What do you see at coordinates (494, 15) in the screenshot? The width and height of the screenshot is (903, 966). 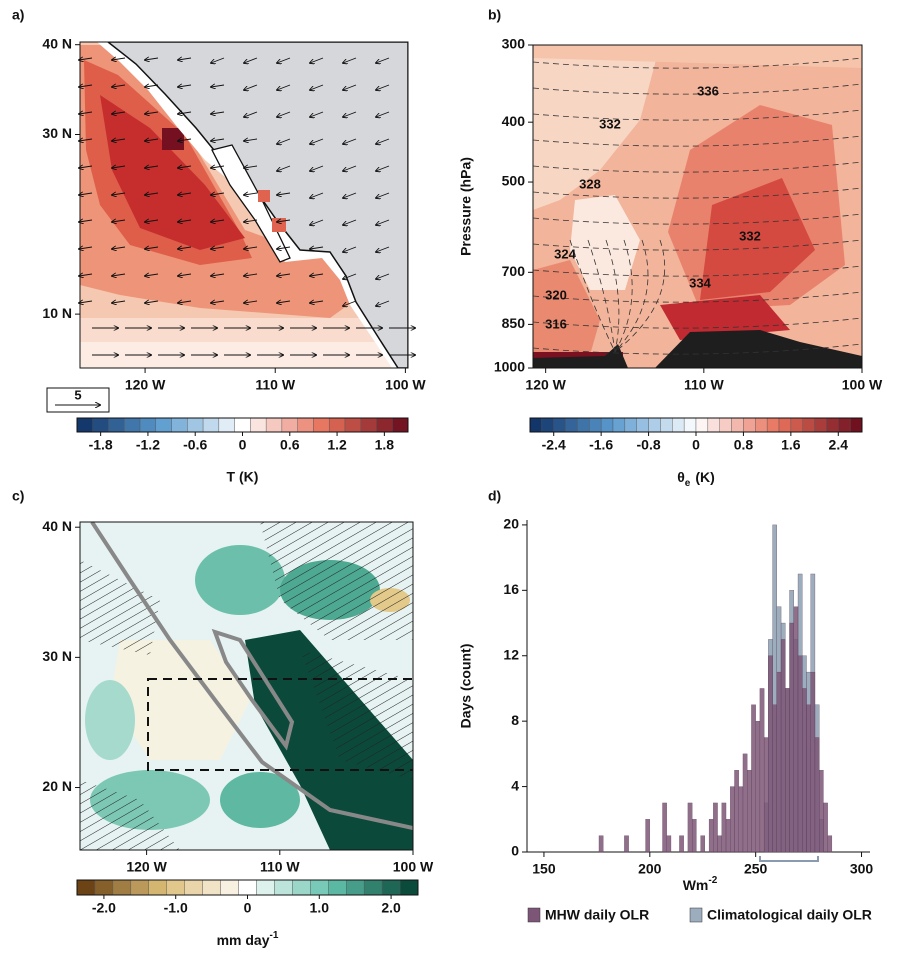 I see `panel-label: b)` at bounding box center [494, 15].